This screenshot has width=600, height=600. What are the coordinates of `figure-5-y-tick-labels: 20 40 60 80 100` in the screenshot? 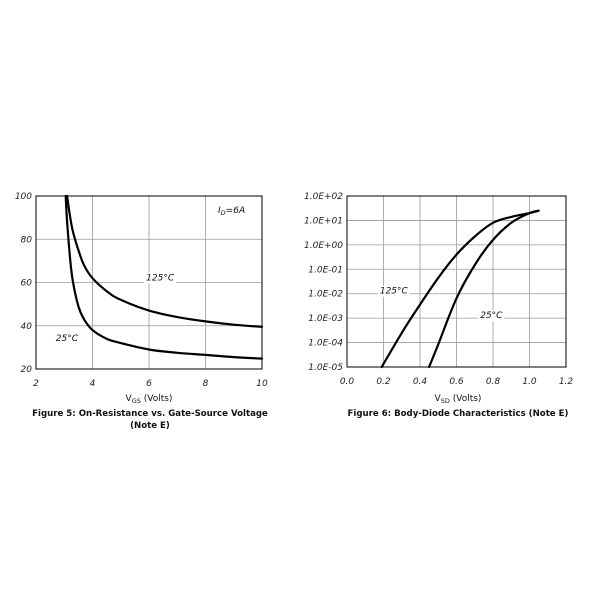 It's located at (23, 283).